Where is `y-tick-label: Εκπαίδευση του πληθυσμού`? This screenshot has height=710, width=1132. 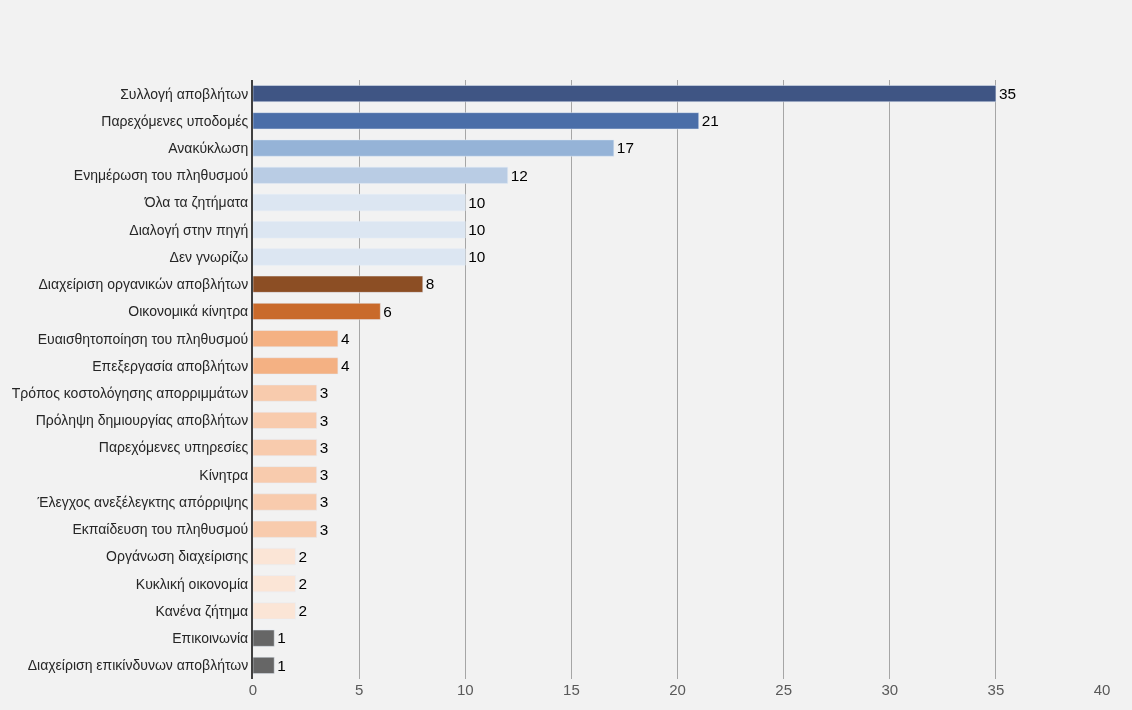 y-tick-label: Εκπαίδευση του πληθυσμού is located at coordinates (160, 529).